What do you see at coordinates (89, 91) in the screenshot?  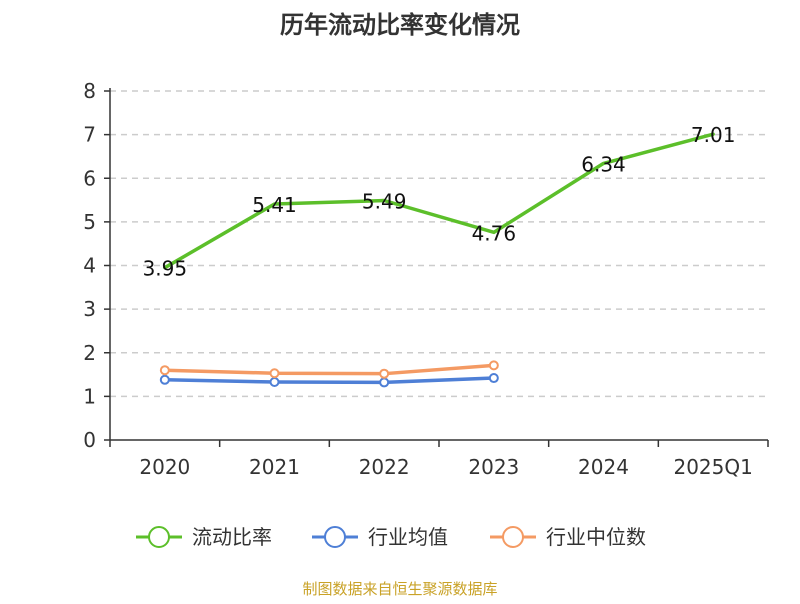 I see `y-tick-label: 8` at bounding box center [89, 91].